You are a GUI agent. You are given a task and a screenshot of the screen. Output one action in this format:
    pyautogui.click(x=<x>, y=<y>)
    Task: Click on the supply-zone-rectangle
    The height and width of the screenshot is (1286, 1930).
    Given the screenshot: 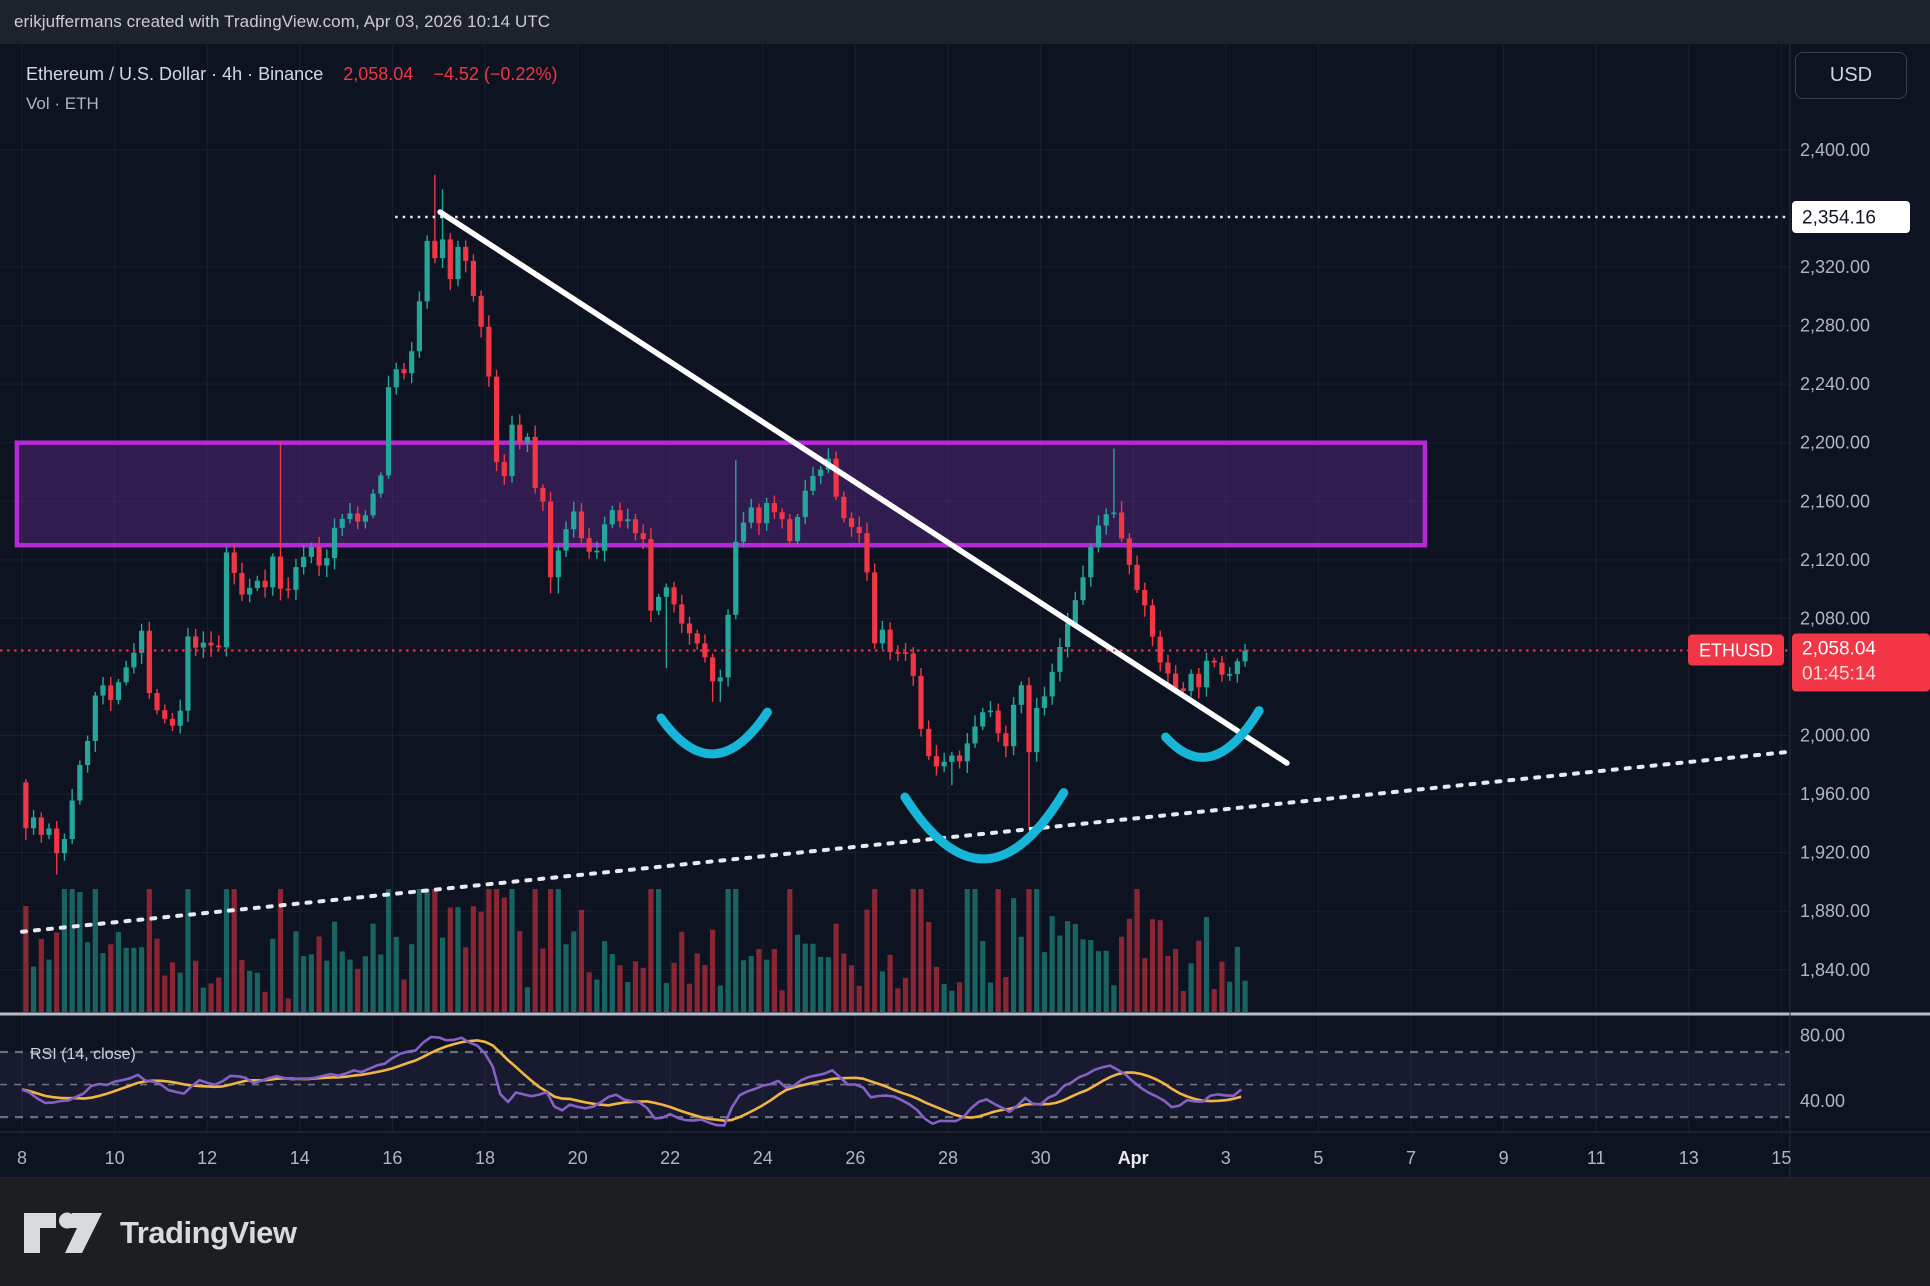 What is the action you would take?
    pyautogui.click(x=721, y=494)
    